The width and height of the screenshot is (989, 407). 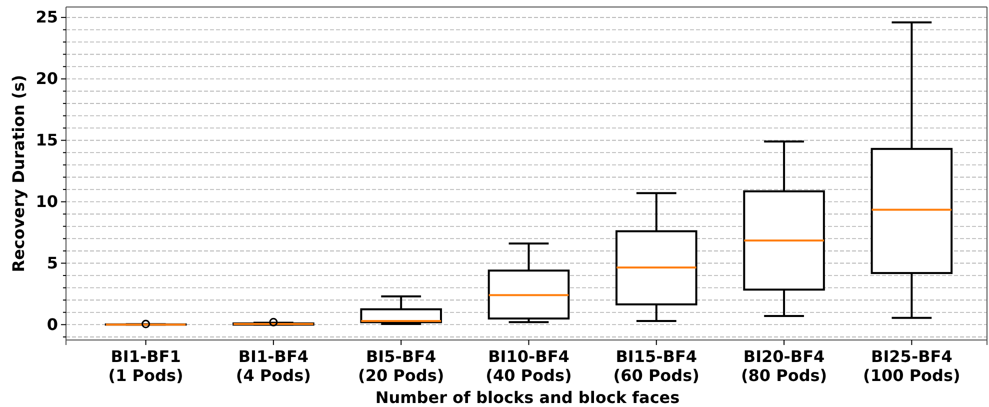 What do you see at coordinates (47, 78) in the screenshot?
I see `y-tick-label: 20` at bounding box center [47, 78].